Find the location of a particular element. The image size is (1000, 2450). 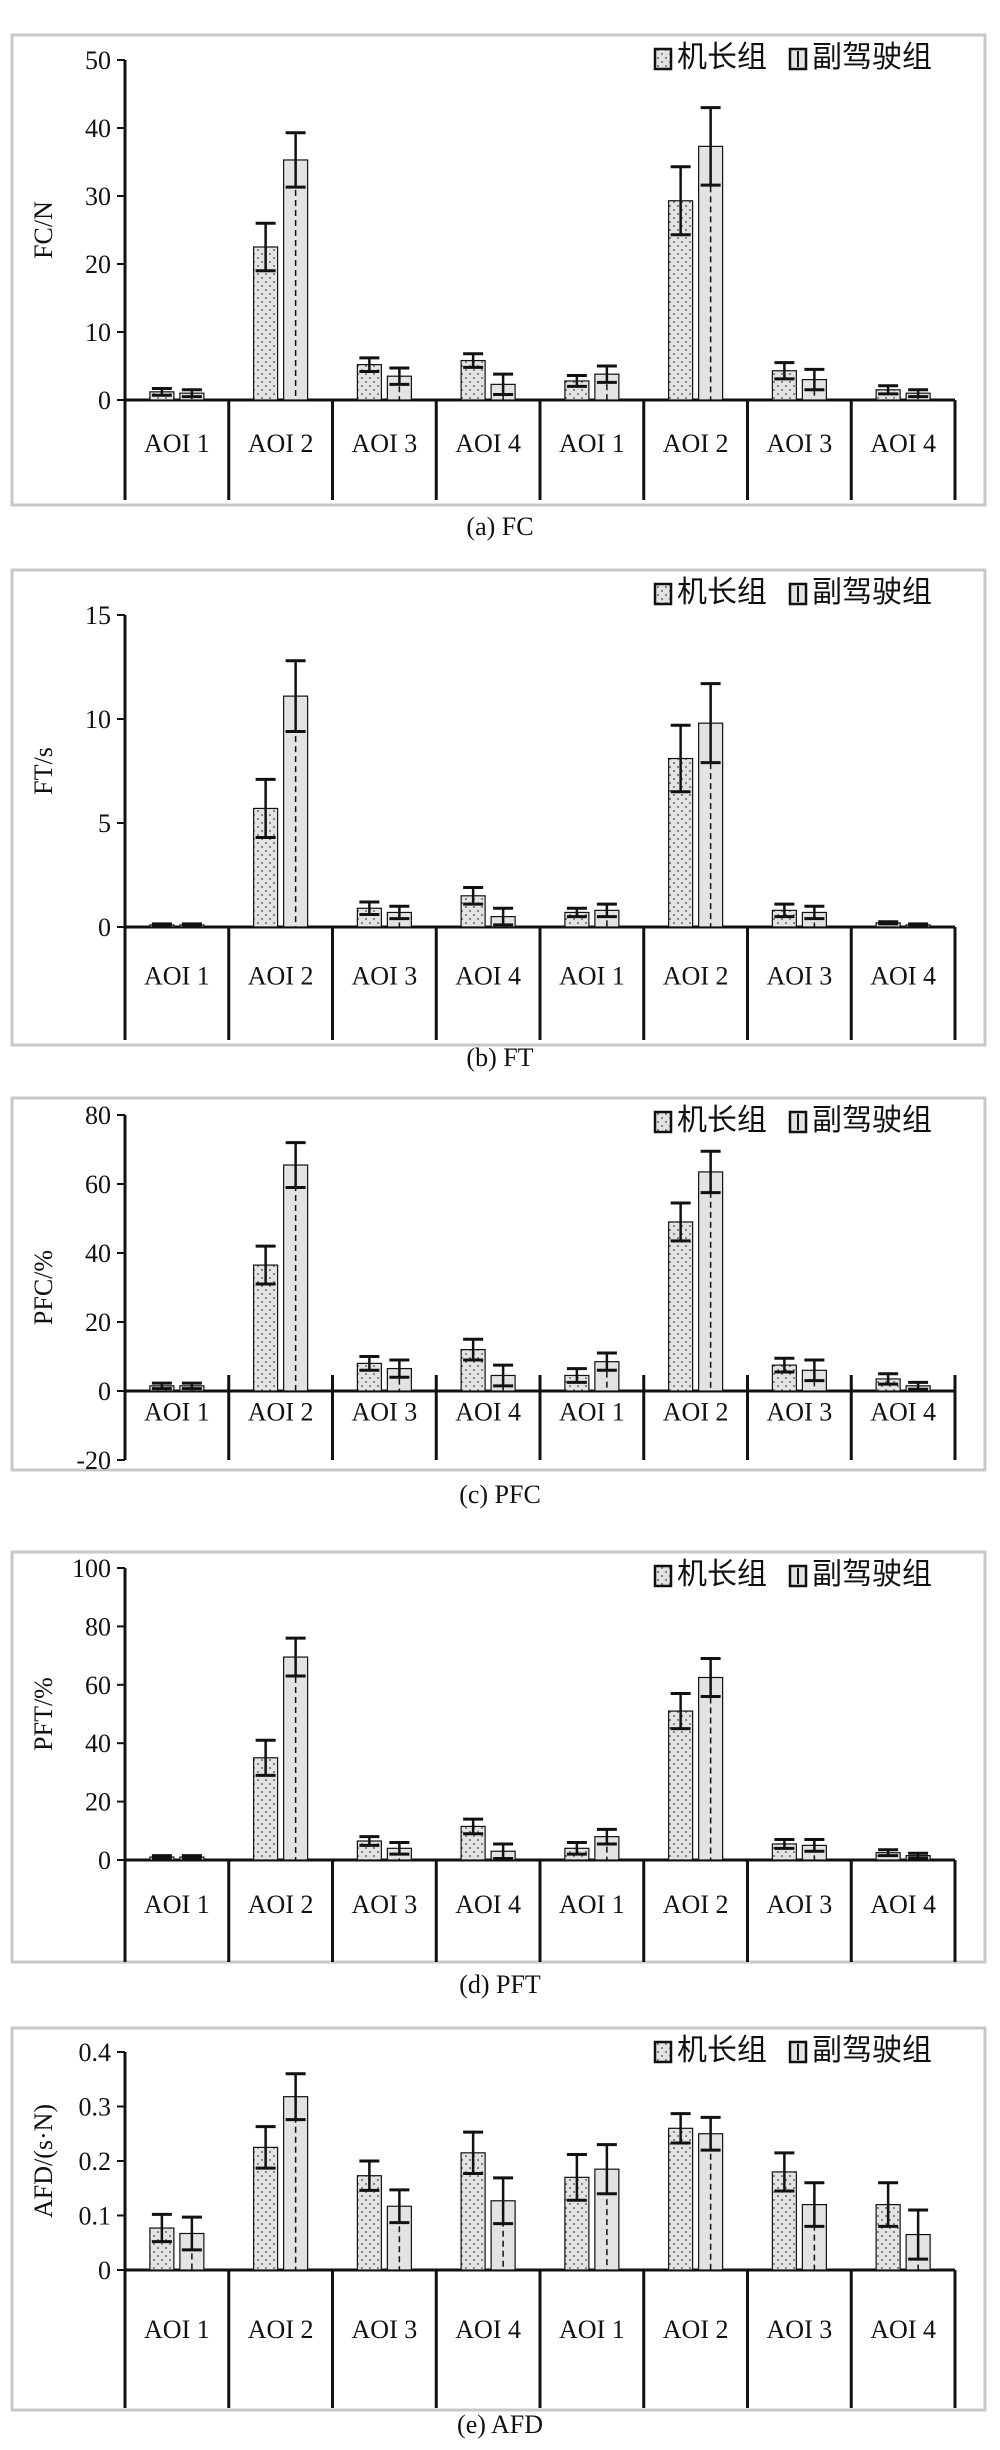

y-tick-label: 15 is located at coordinates (98, 615).